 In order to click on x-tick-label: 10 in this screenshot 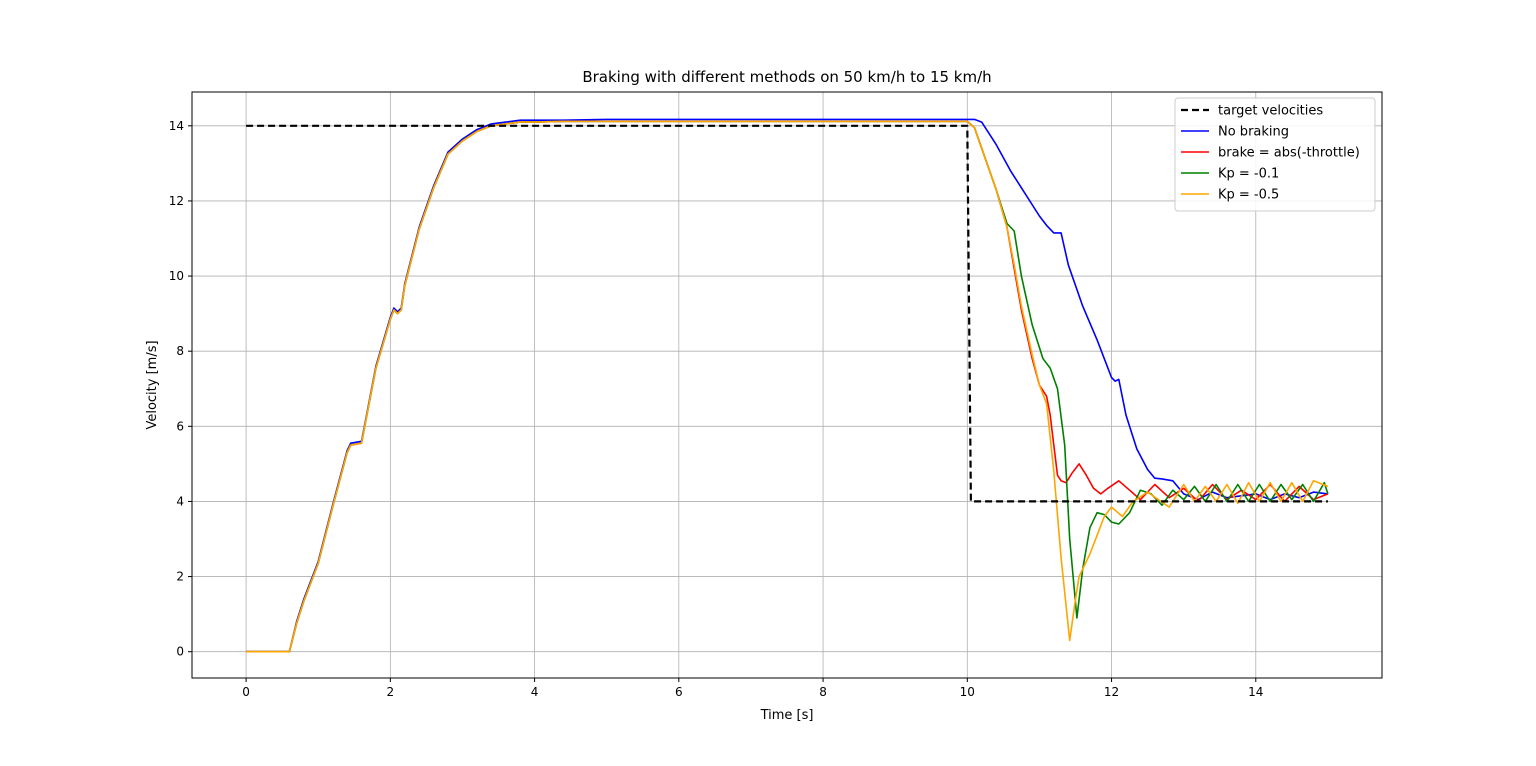, I will do `click(967, 692)`.